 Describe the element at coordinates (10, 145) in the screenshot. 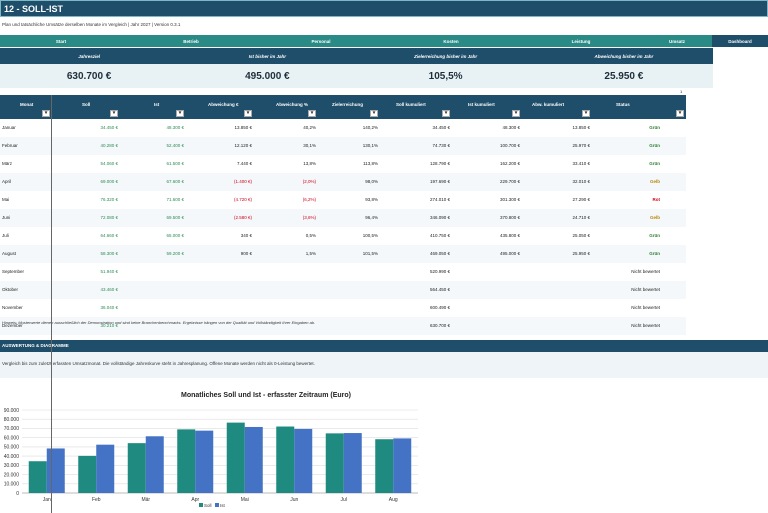

I see `cell-monat: Februar` at that location.